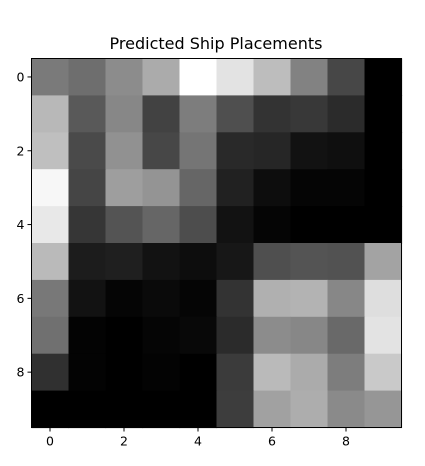  Describe the element at coordinates (346, 441) in the screenshot. I see `x-tick-label-8: 8` at that location.